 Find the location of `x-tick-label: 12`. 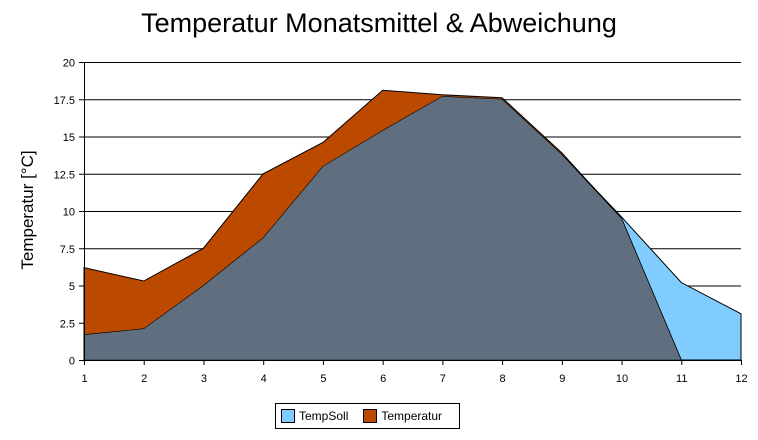

x-tick-label: 12 is located at coordinates (741, 379).